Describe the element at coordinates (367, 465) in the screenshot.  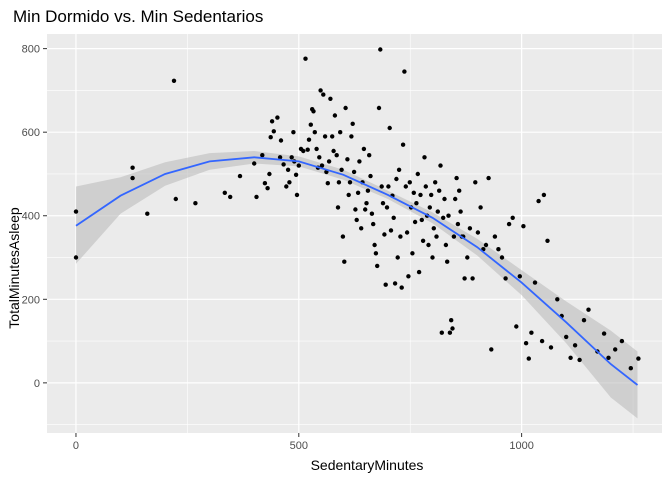
I see `x-axis-title: SedentaryMinutes` at that location.